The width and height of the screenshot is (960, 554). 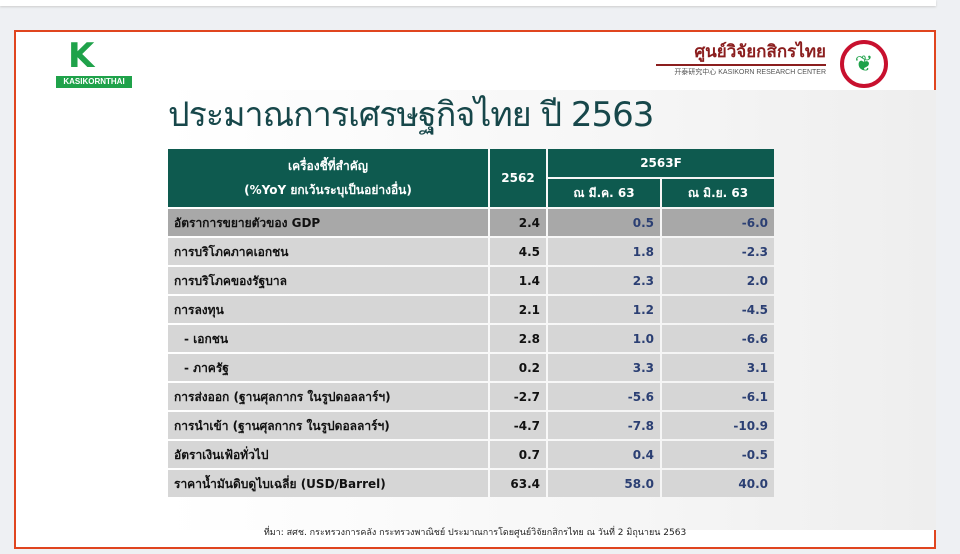 I want to click on value-jun-63: -4.5, so click(x=718, y=309).